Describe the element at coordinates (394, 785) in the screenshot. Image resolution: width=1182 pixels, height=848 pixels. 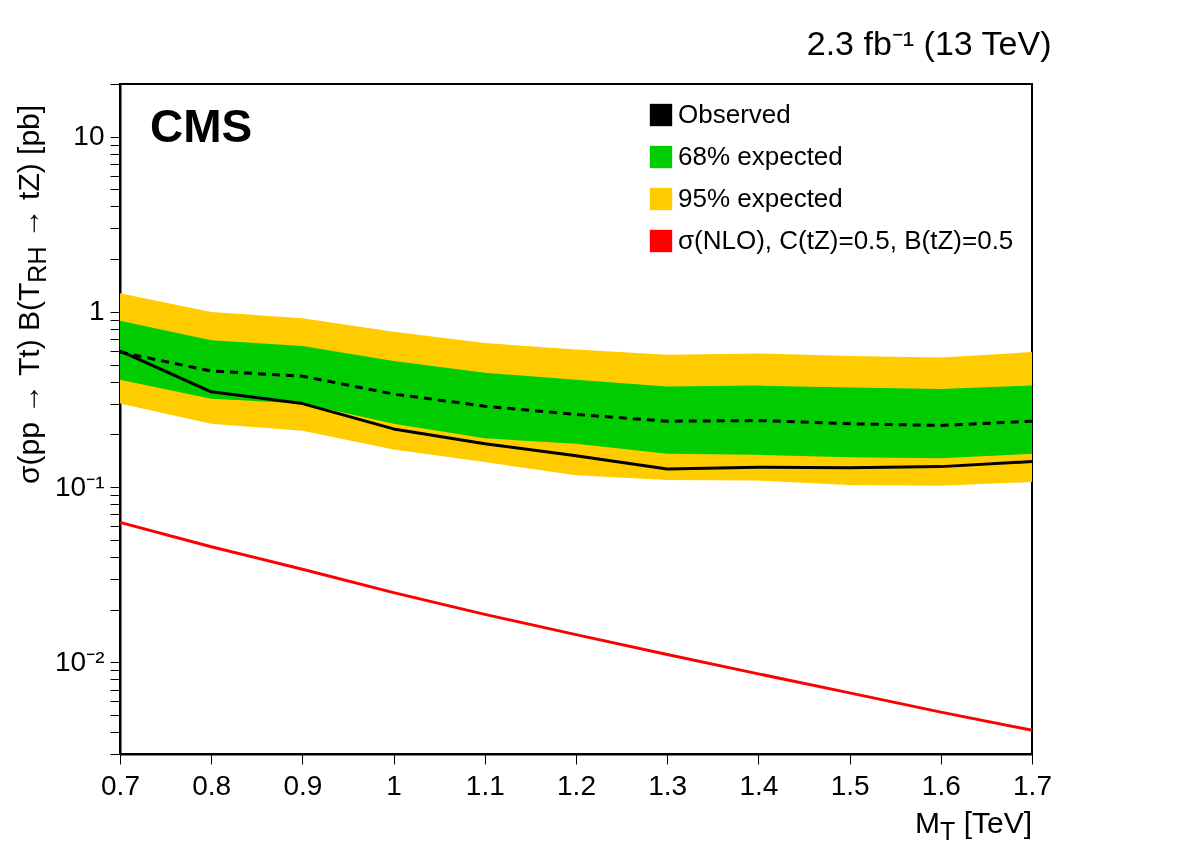
I see `x-tick-label: 1` at that location.